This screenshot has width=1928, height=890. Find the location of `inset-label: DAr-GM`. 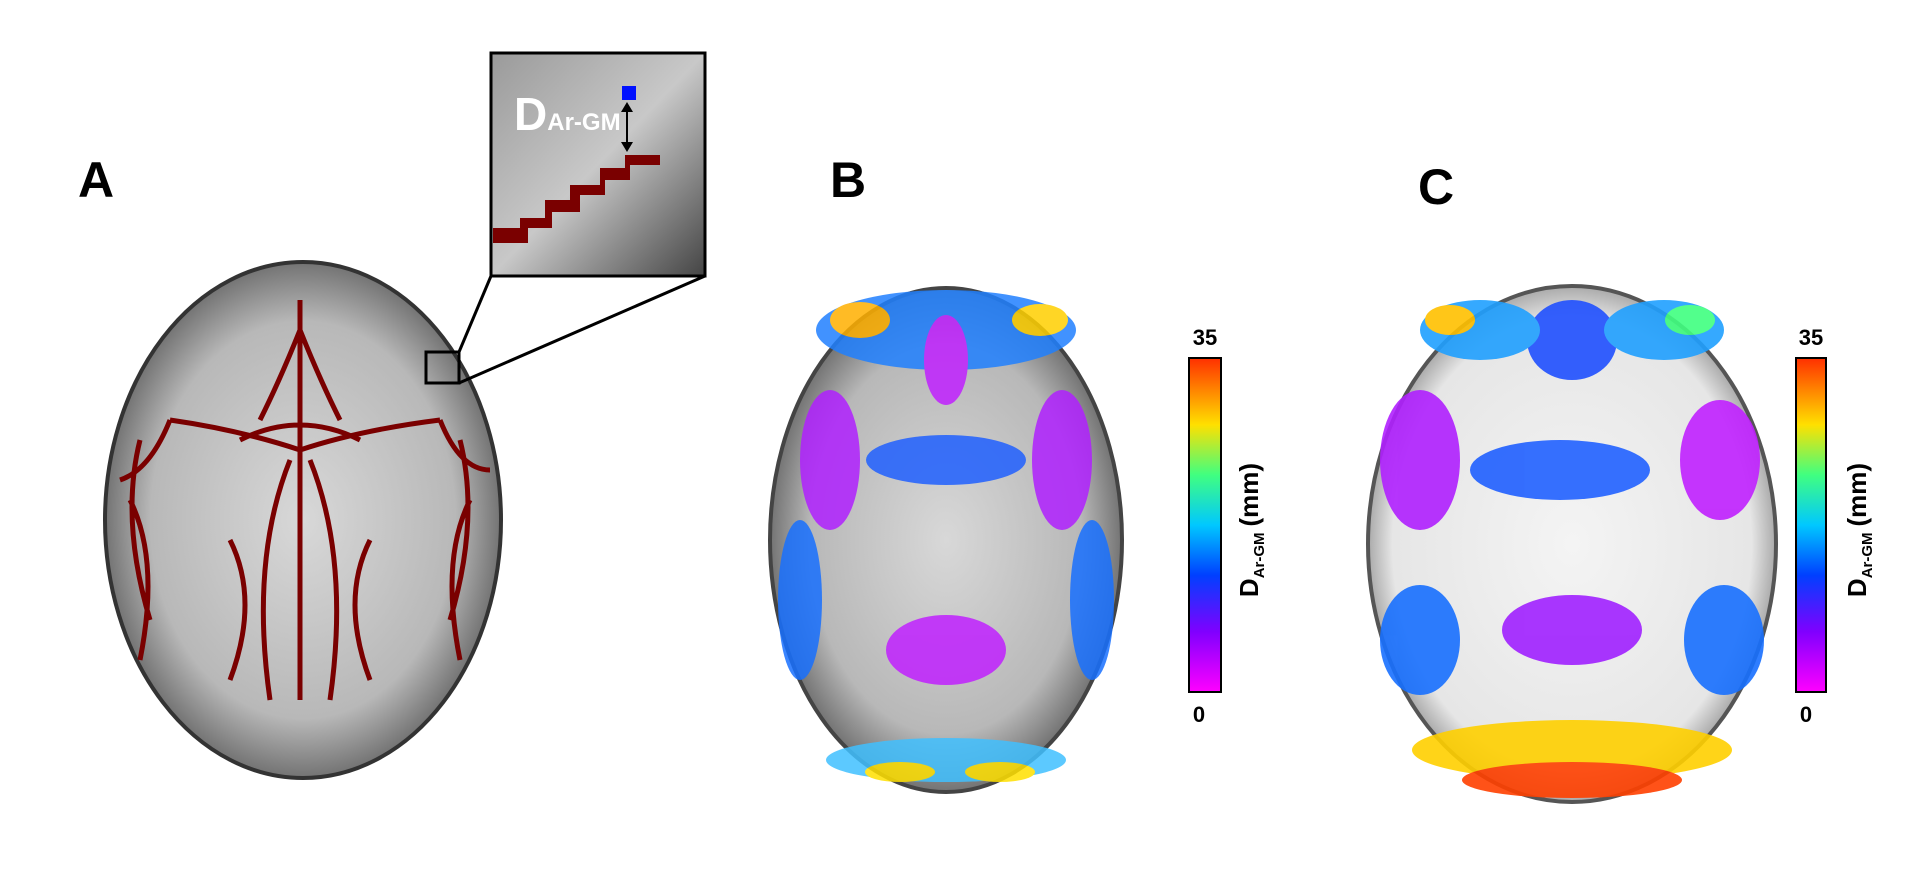

inset-label: DAr-GM is located at coordinates (567, 114).